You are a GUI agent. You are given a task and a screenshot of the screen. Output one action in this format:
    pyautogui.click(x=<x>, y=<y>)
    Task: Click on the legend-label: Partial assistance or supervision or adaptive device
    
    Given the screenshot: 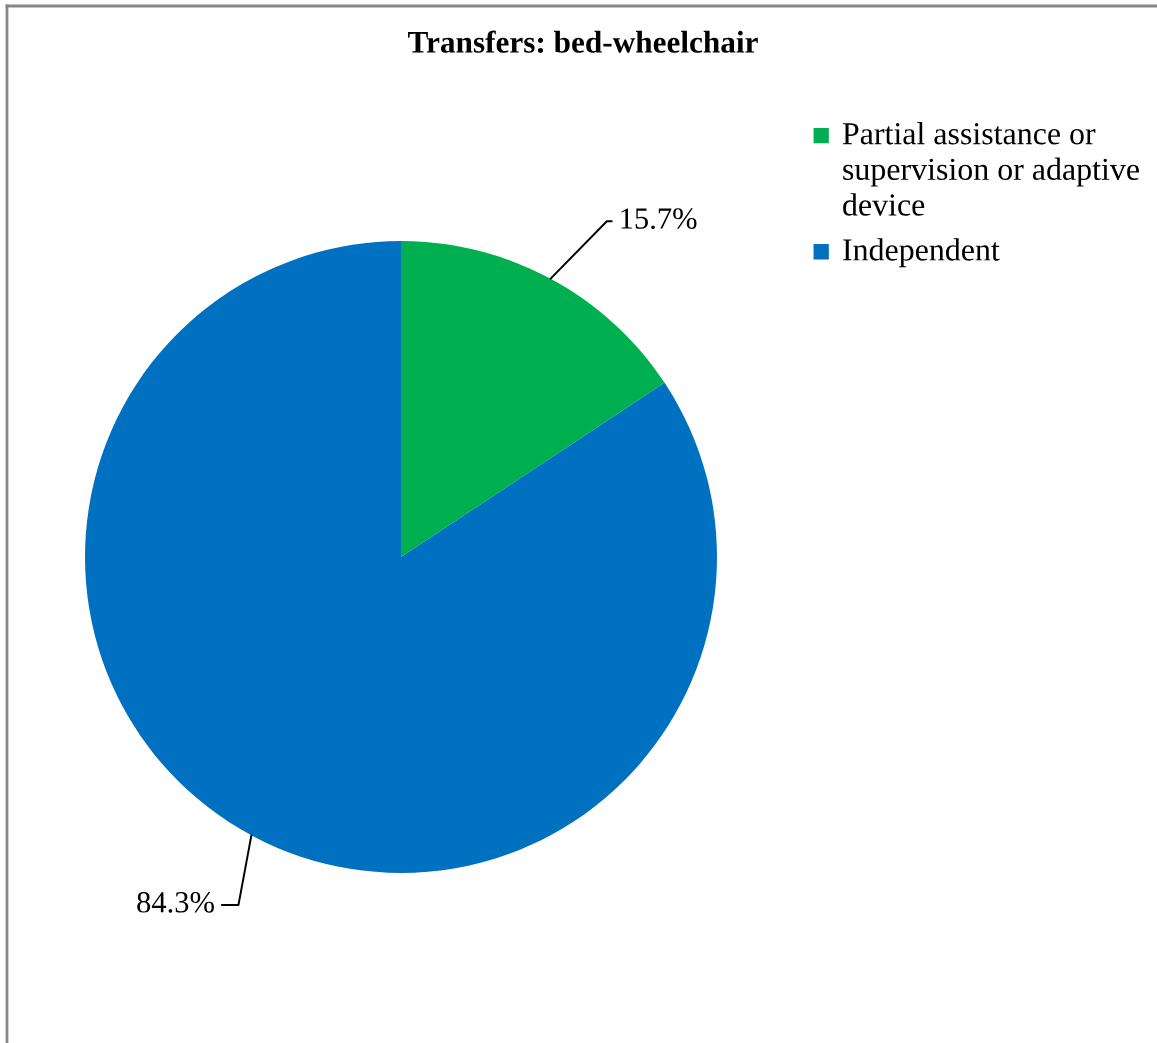 What is the action you would take?
    pyautogui.click(x=990, y=169)
    